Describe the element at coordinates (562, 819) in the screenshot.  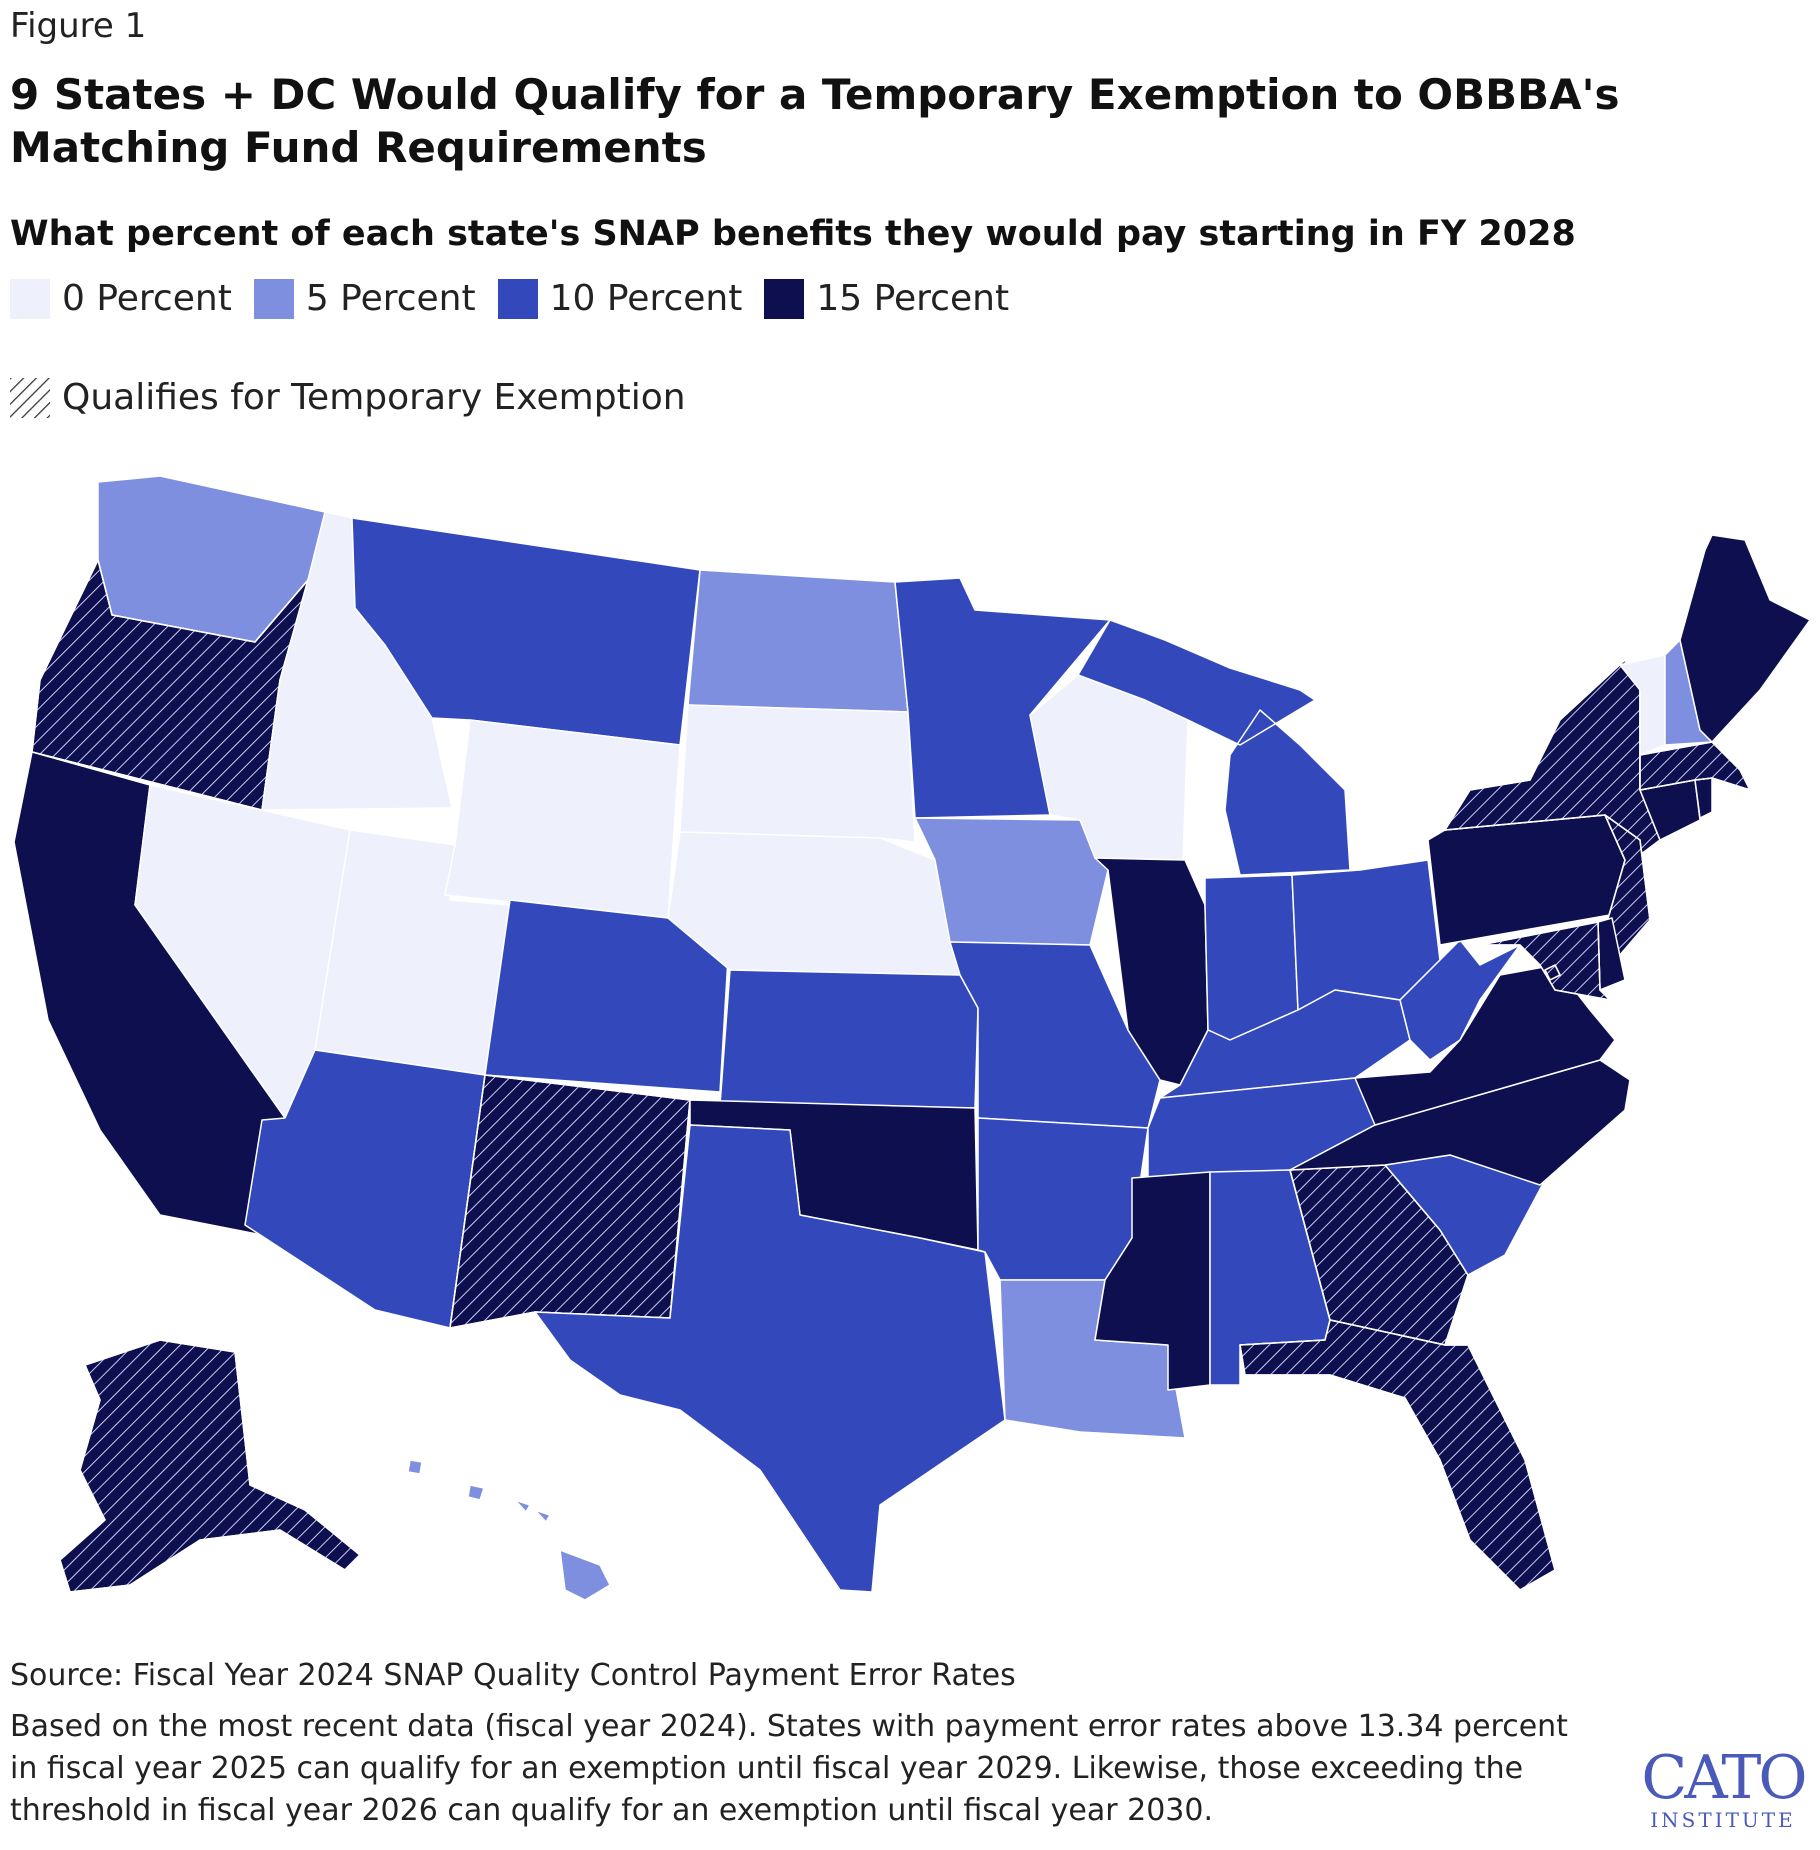
I see `state-WY` at that location.